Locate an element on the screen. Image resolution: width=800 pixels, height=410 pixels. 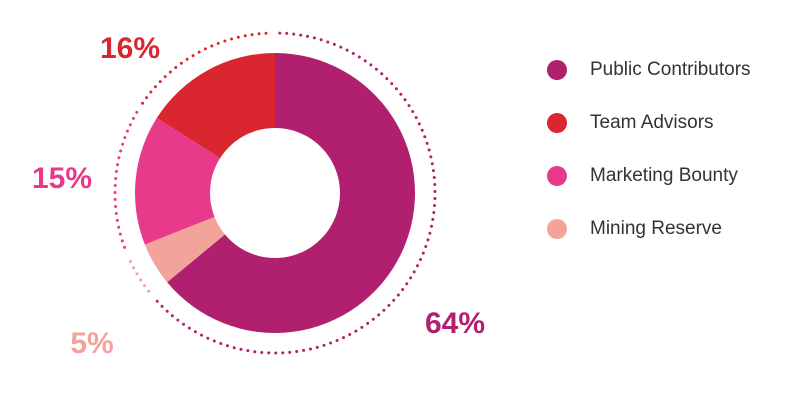
percent-label: 64% is located at coordinates (455, 323).